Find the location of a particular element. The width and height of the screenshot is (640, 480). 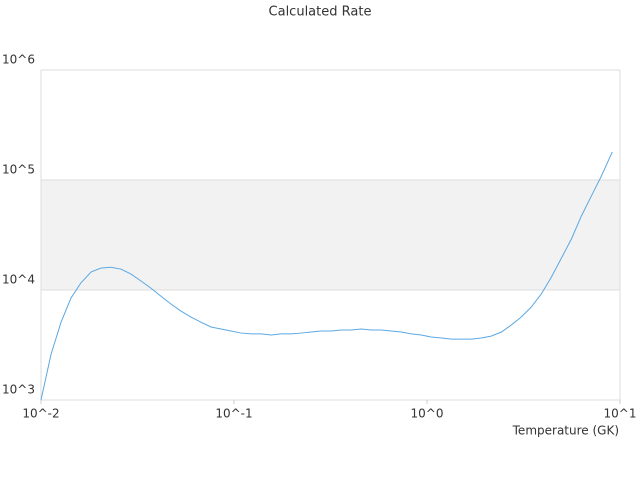

x-tick-label: 10^0 is located at coordinates (427, 414).